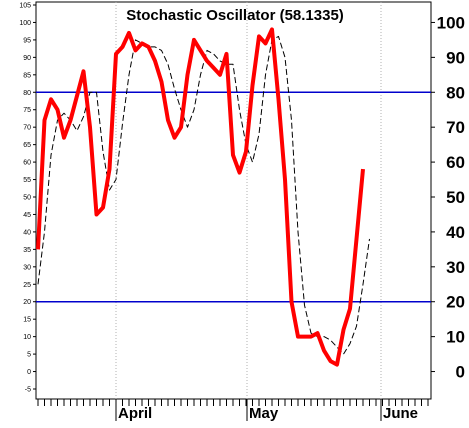 Image resolution: width=469 pixels, height=428 pixels. Describe the element at coordinates (27, 250) in the screenshot. I see `left-tick-label: 35` at that location.